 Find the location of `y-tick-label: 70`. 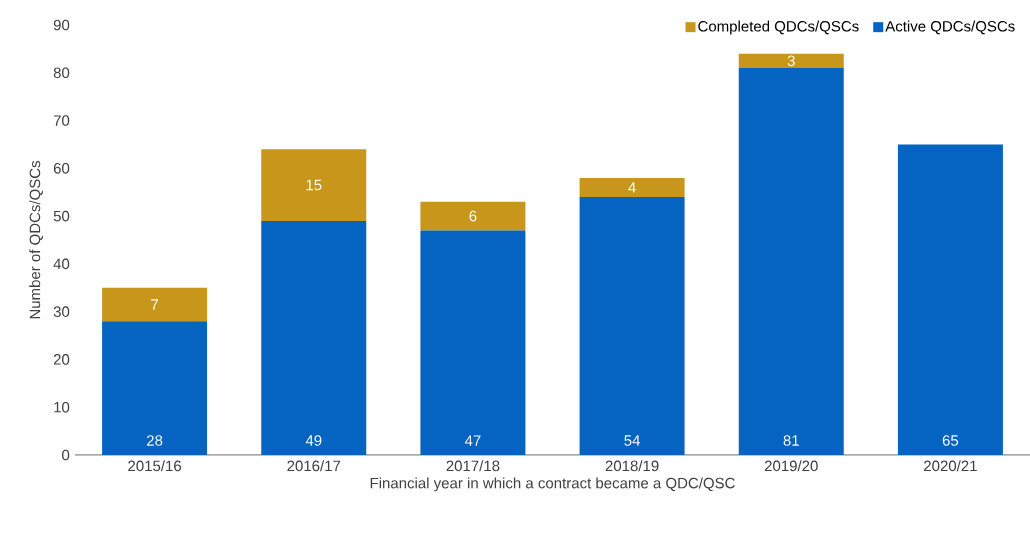

y-tick-label: 70 is located at coordinates (61, 120).